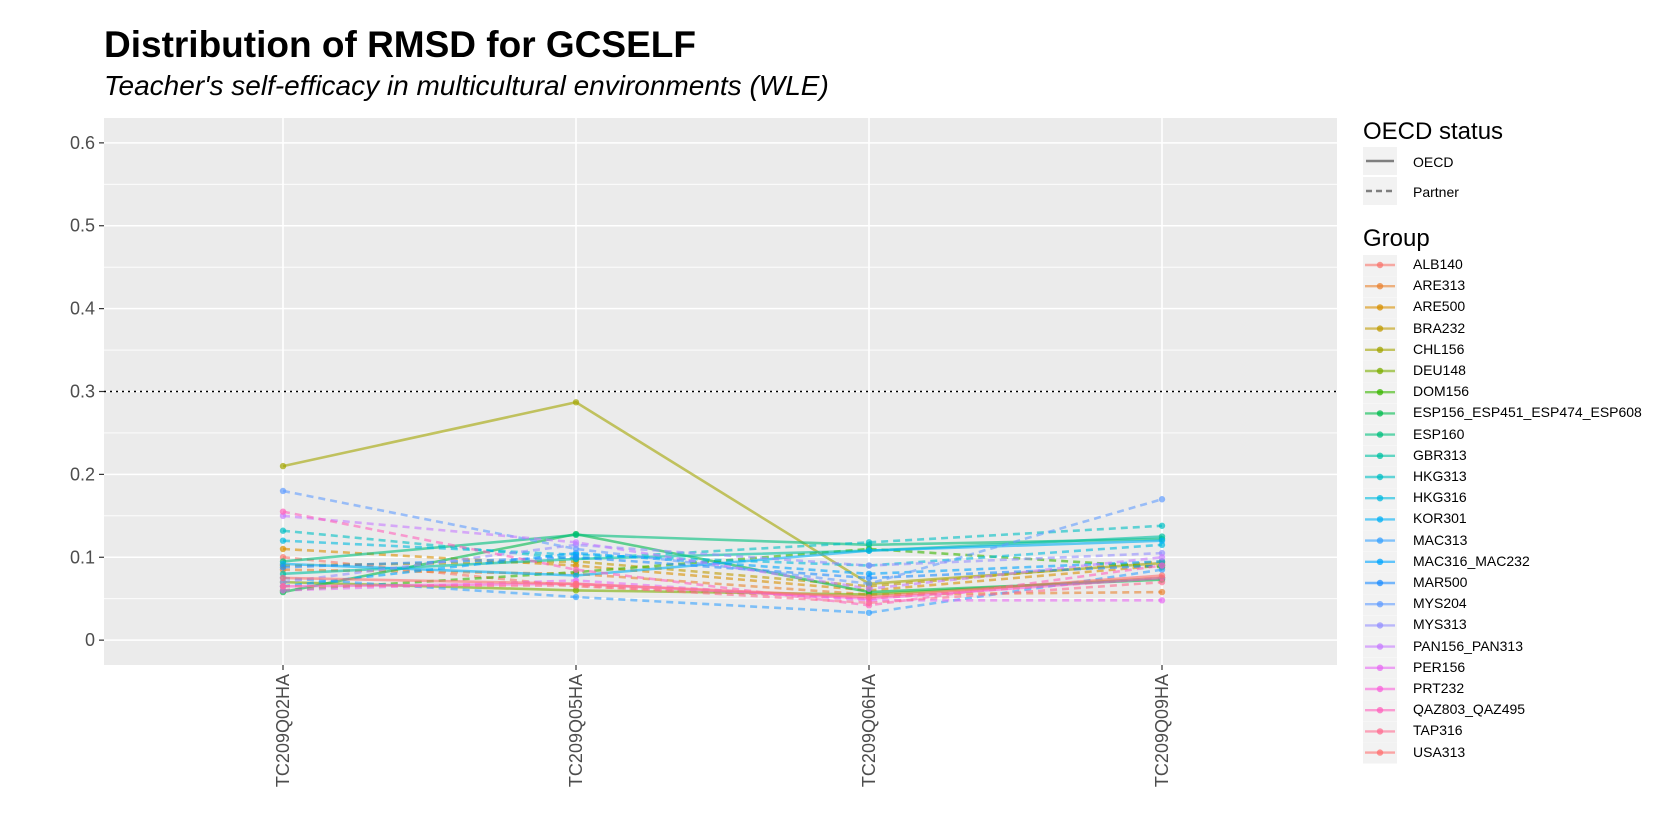 This screenshot has width=1653, height=826. What do you see at coordinates (1439, 751) in the screenshot?
I see `legend-label-group: USA313` at bounding box center [1439, 751].